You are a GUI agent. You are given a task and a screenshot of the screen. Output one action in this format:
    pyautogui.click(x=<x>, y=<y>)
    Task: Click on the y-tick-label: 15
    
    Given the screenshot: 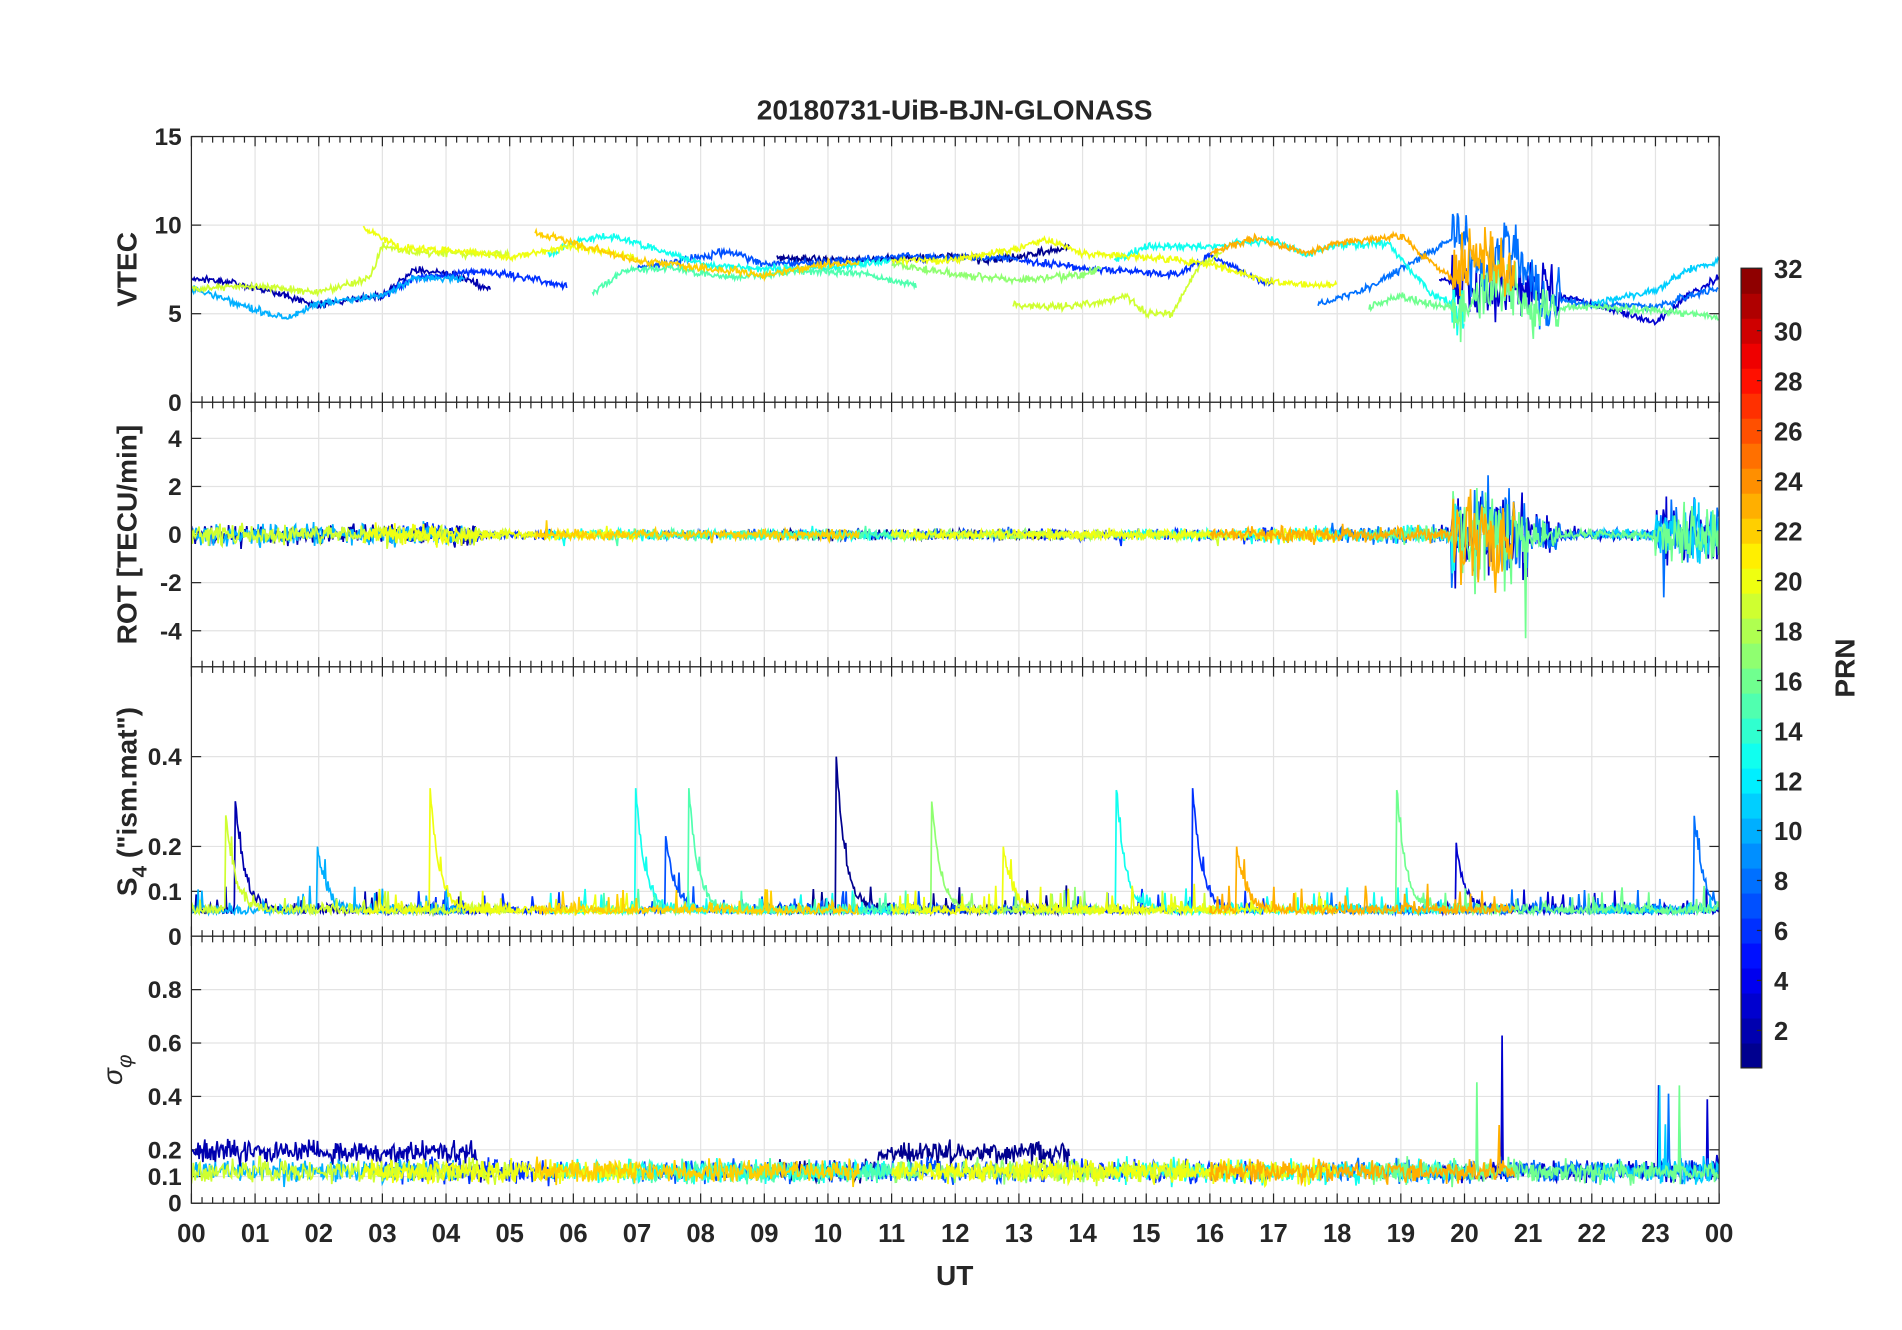 What is the action you would take?
    pyautogui.click(x=168, y=137)
    